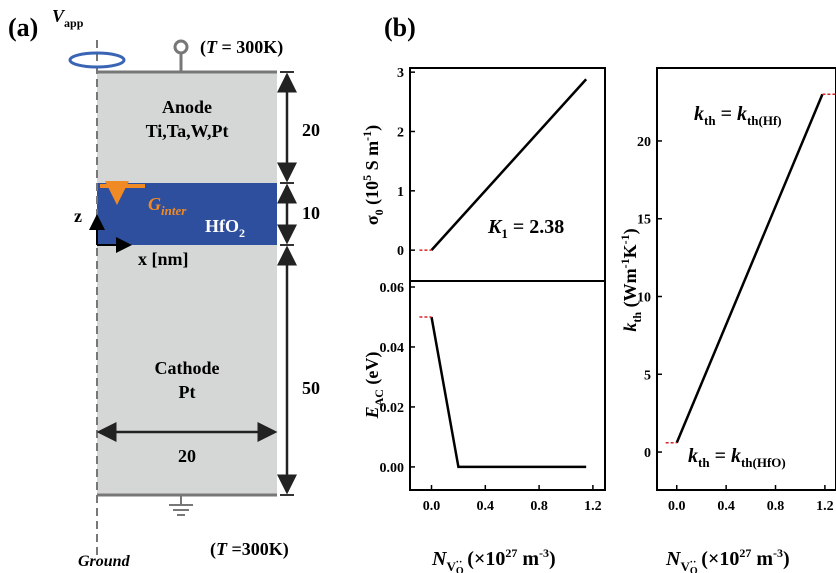  What do you see at coordinates (400, 132) in the screenshot?
I see `y-tick-label: 2` at bounding box center [400, 132].